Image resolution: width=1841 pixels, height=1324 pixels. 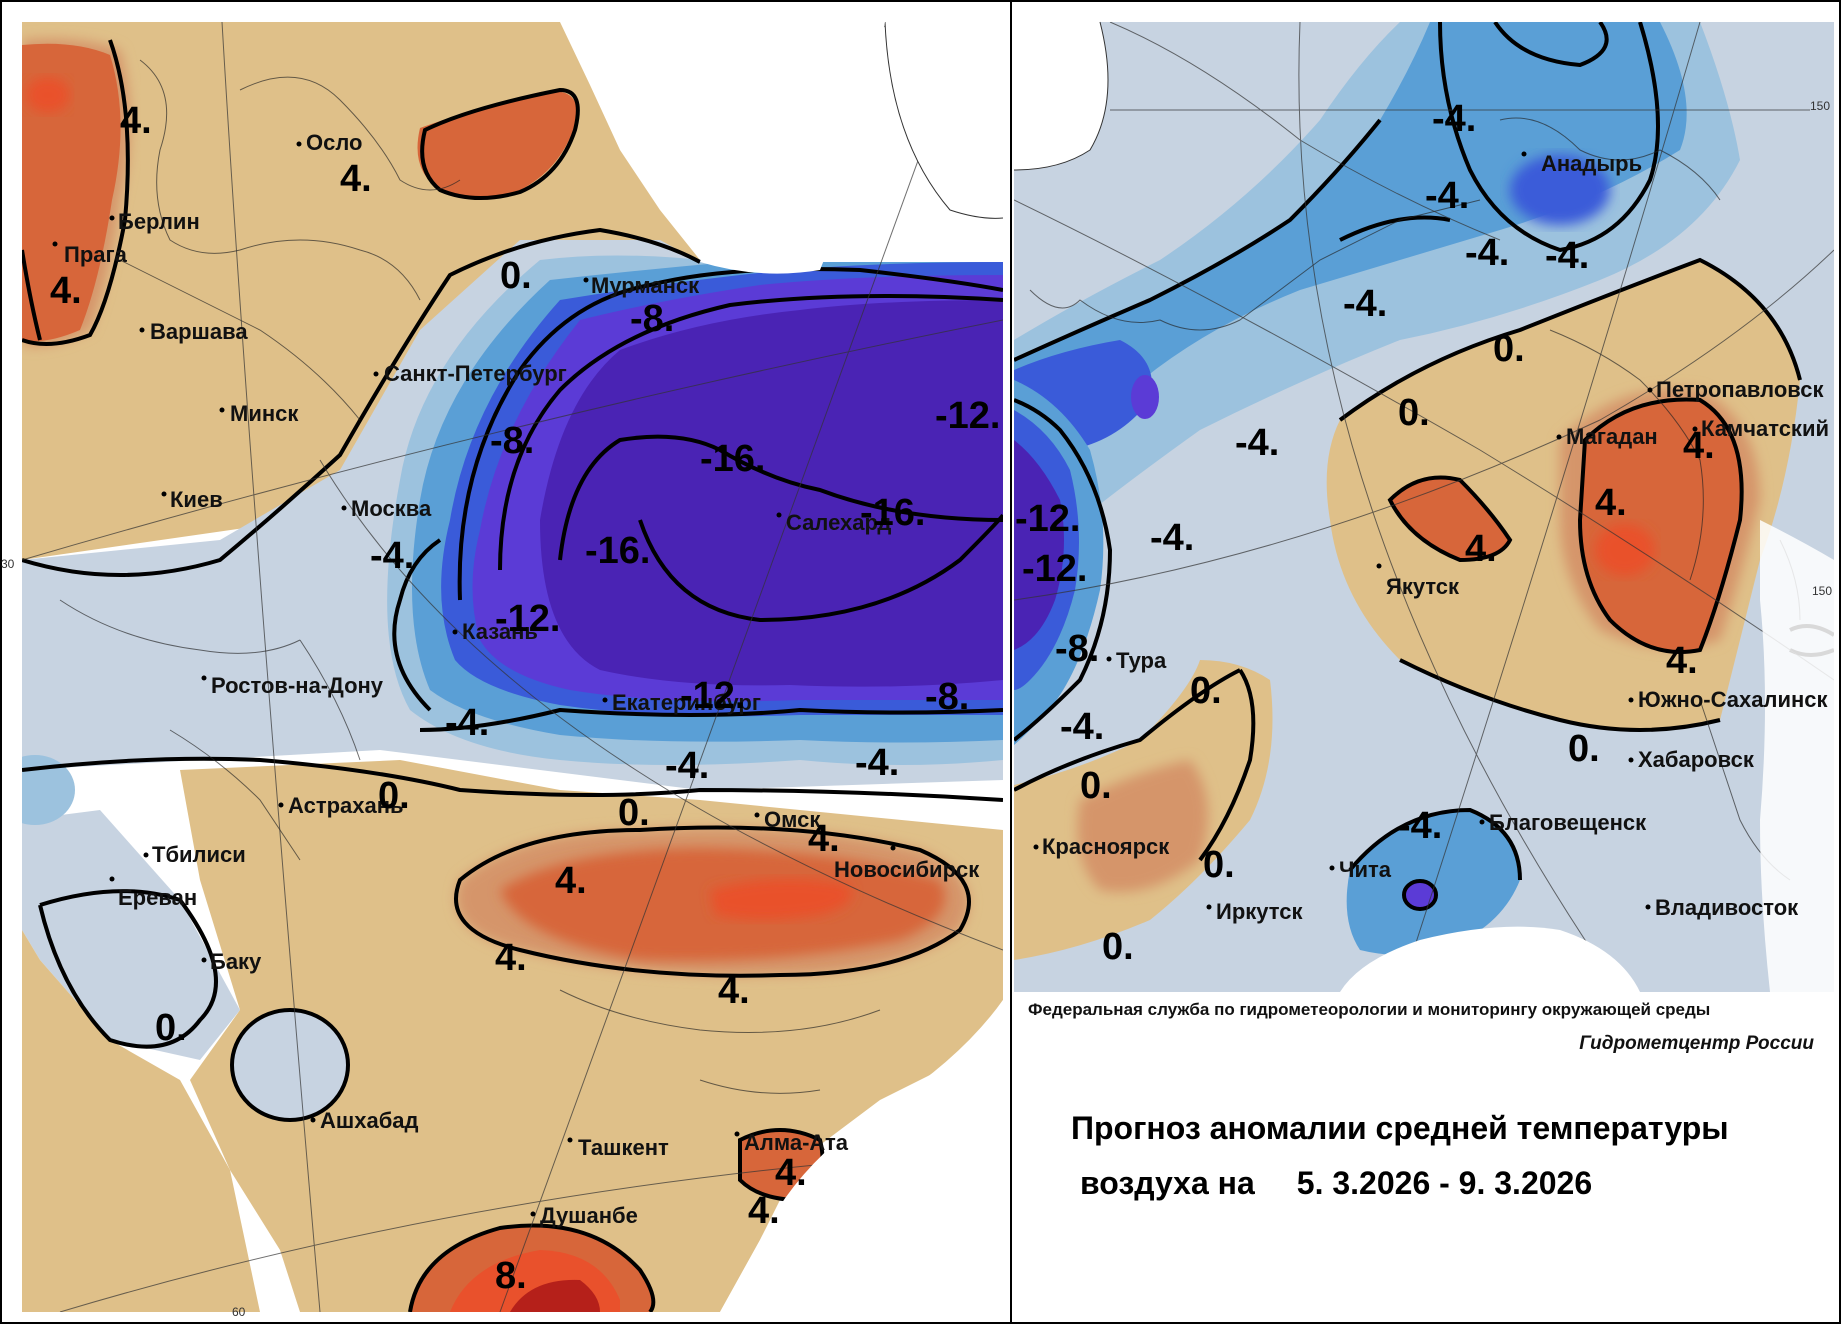 I want to click on city-label: Ташкент, so click(x=623, y=1147).